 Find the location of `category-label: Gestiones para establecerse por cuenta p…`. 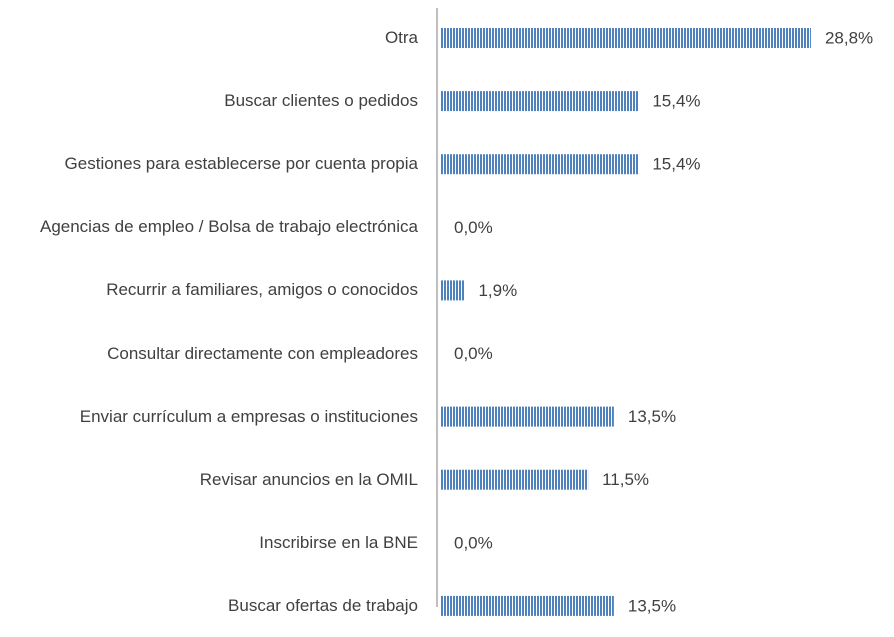

category-label: Gestiones para establecerse por cuenta p… is located at coordinates (213, 164).